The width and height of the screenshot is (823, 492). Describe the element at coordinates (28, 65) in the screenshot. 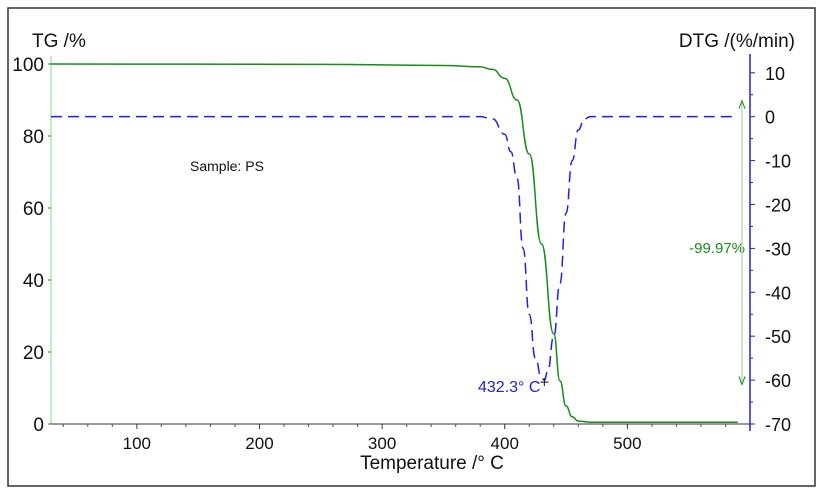

I see `y-left-tick-label: 100` at that location.